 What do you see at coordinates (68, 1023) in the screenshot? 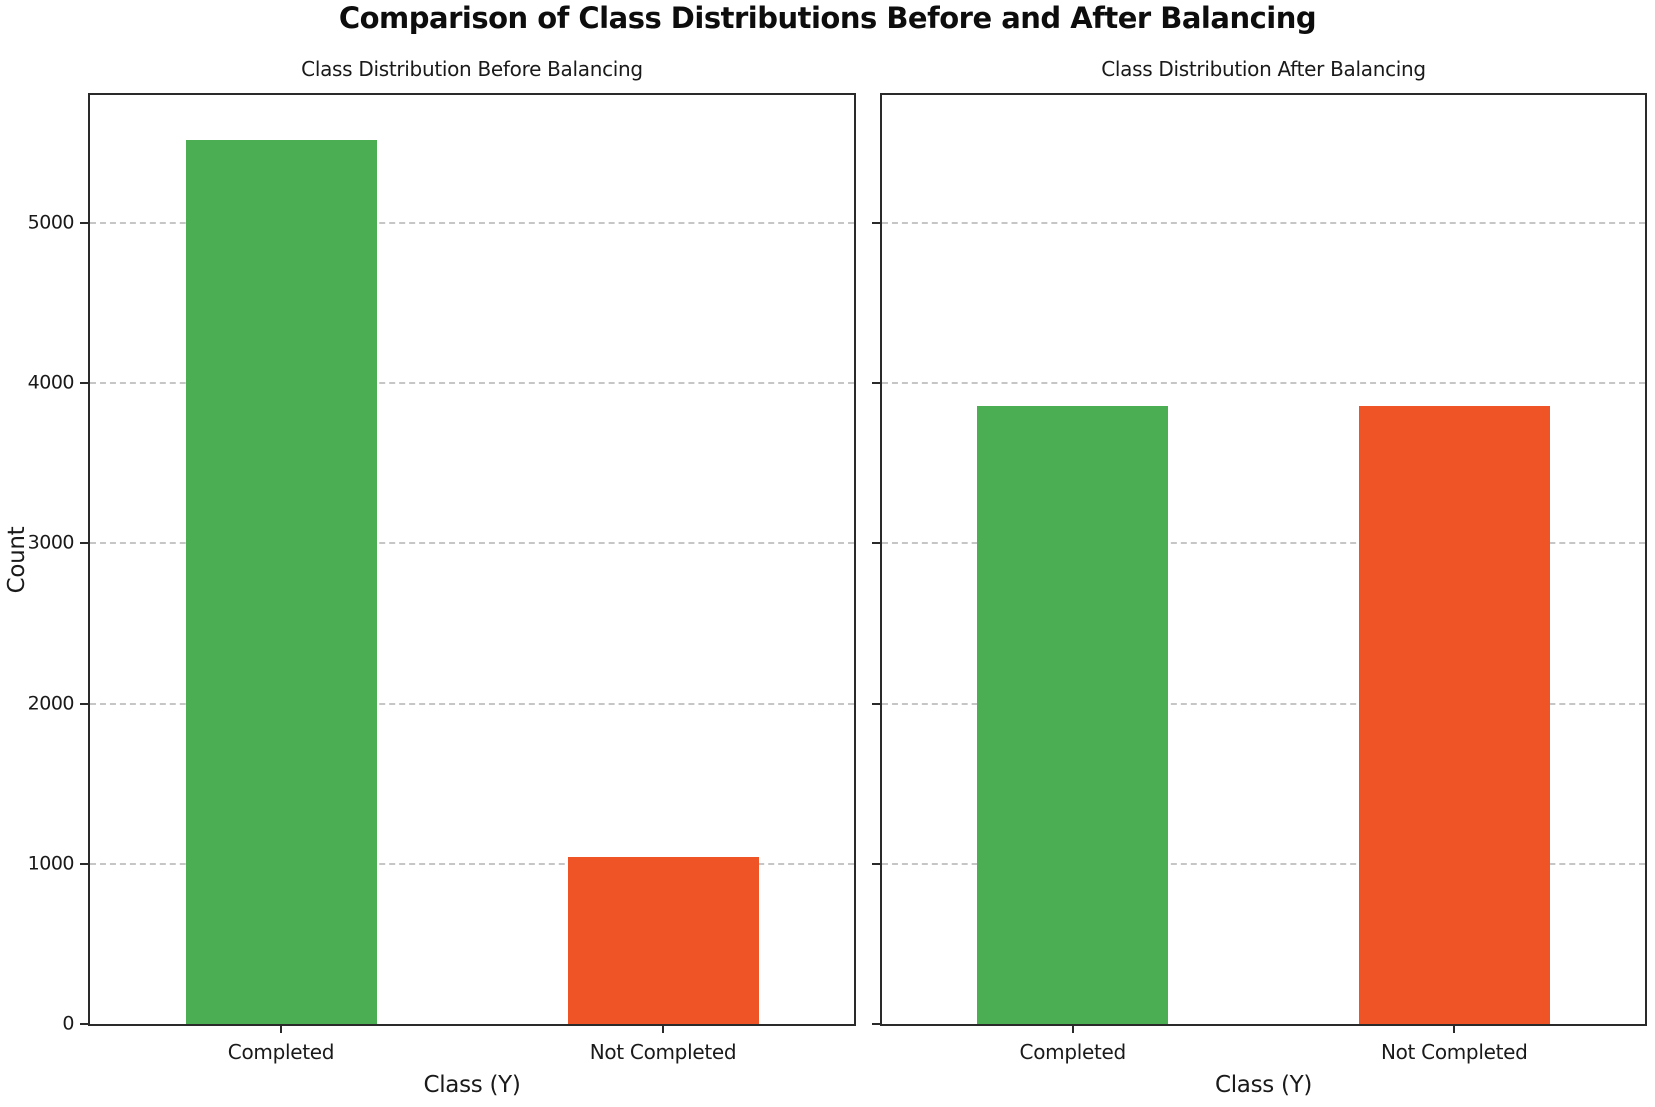
I see `y-tick-label-0: 0` at bounding box center [68, 1023].